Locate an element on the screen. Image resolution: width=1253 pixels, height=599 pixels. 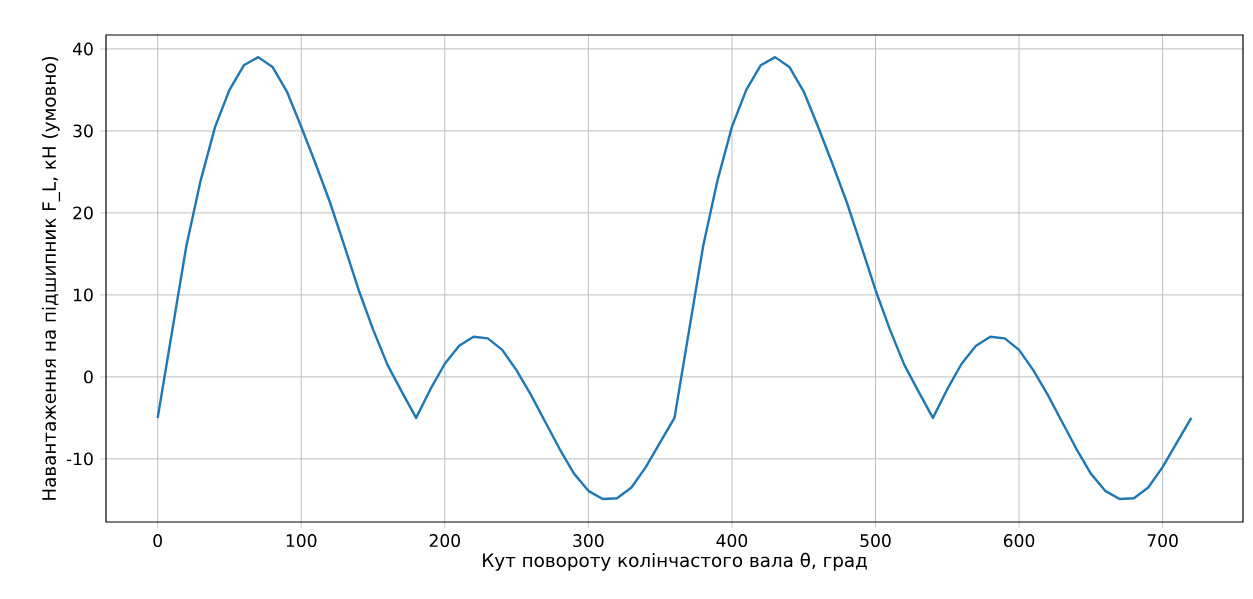
y-tick-label: 40 is located at coordinates (82, 49).